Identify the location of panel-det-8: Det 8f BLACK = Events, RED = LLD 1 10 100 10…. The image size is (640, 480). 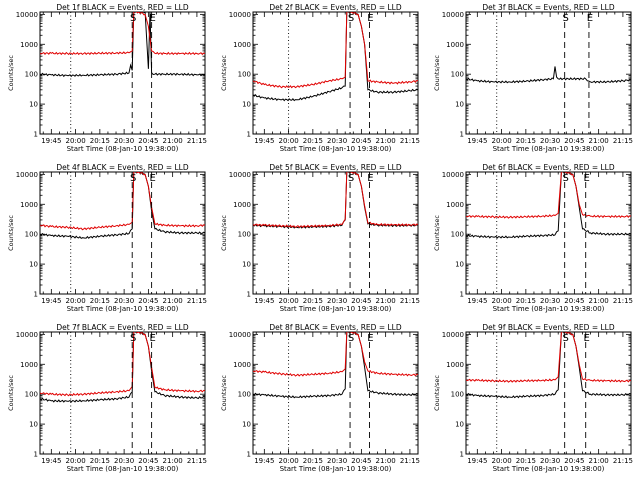
(320, 398).